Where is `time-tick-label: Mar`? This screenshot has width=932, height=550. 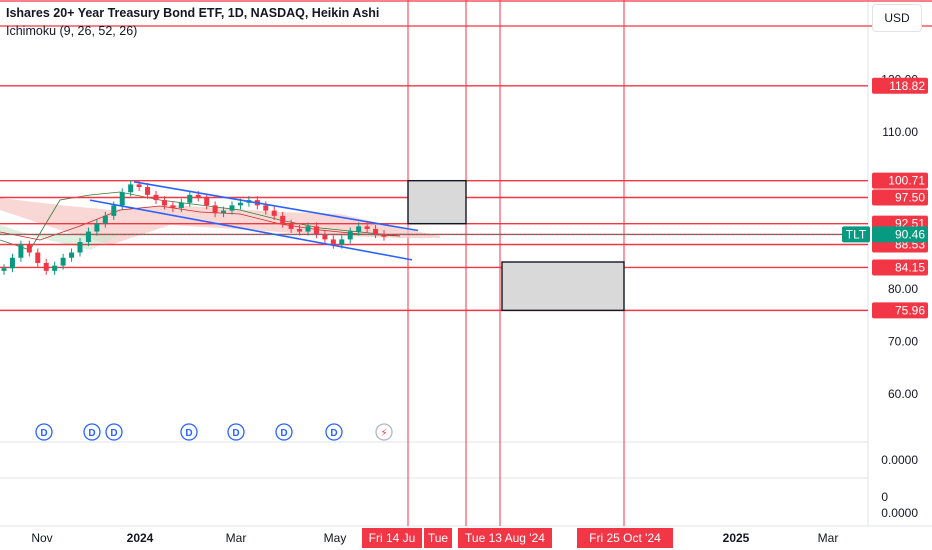 time-tick-label: Mar is located at coordinates (236, 538).